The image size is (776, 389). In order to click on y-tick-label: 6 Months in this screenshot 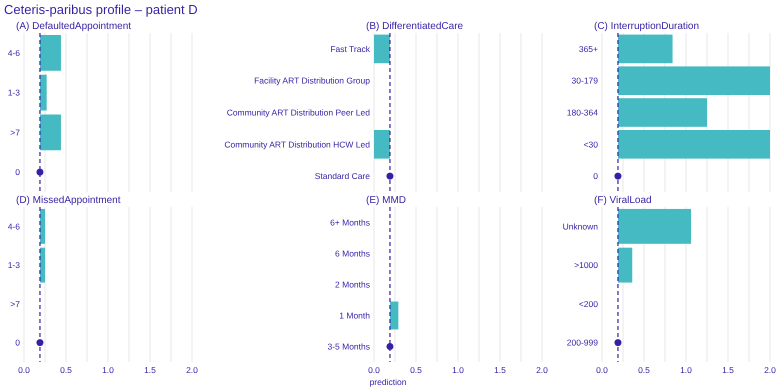, I will do `click(352, 253)`.